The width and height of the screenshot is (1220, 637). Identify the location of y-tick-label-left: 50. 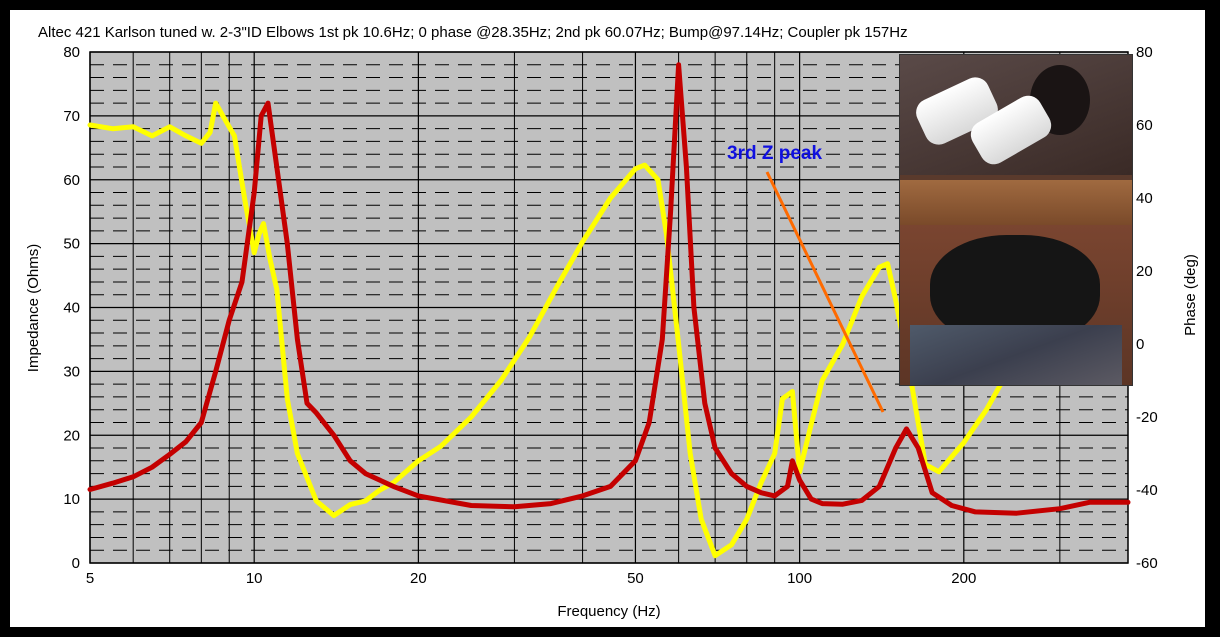
(71, 244).